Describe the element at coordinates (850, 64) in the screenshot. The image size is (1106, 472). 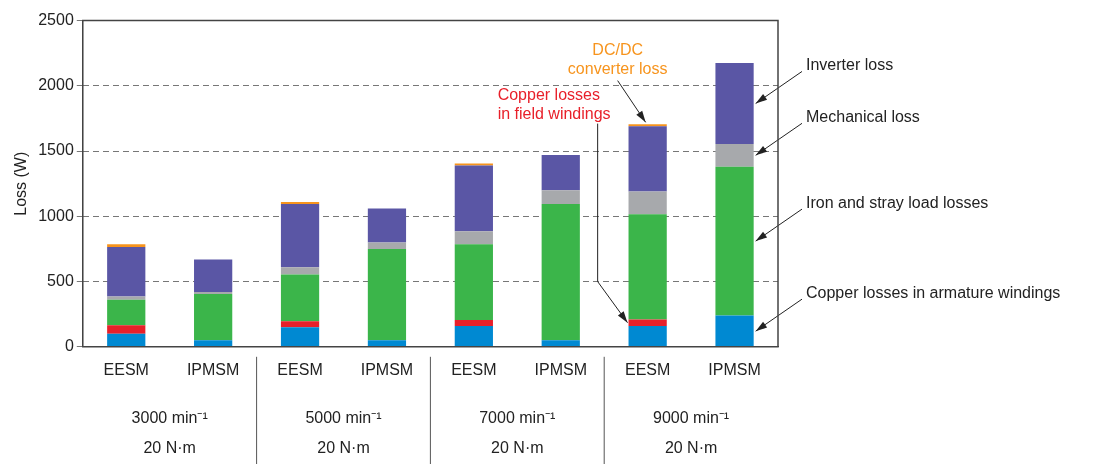
I see `text: Inverter loss` at that location.